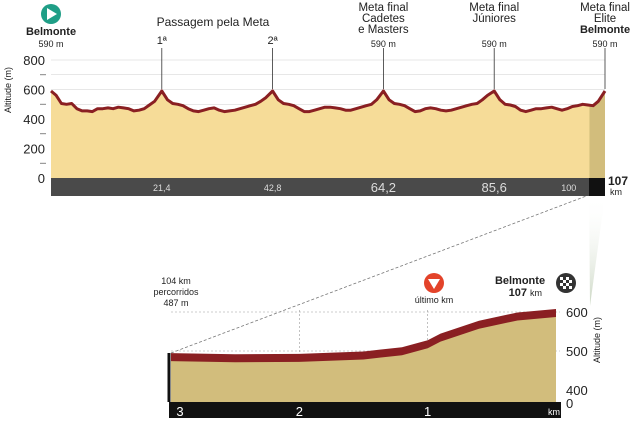  What do you see at coordinates (618, 181) in the screenshot?
I see `top-end-km: 107` at bounding box center [618, 181].